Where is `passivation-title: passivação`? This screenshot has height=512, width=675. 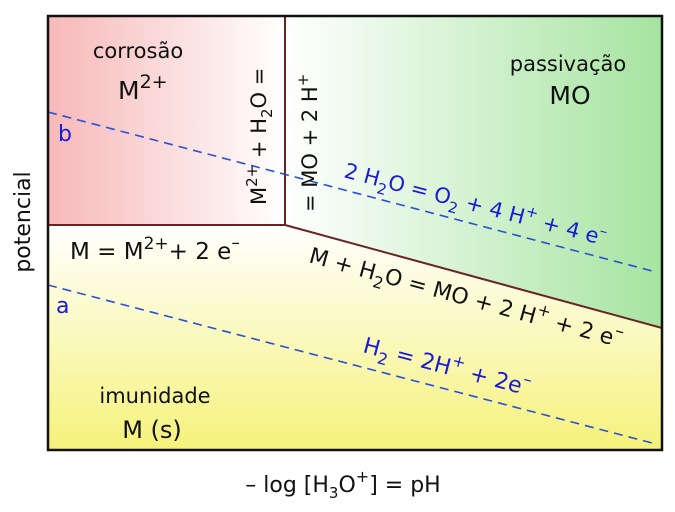 passivation-title: passivação is located at coordinates (568, 64).